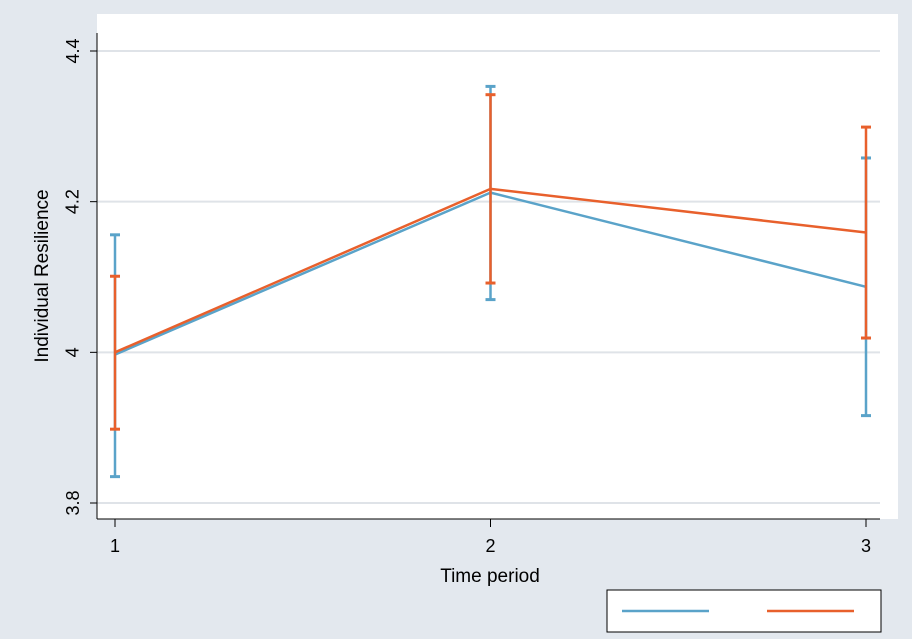 This screenshot has width=912, height=639. Describe the element at coordinates (490, 546) in the screenshot. I see `x-tick-label: 2` at that location.